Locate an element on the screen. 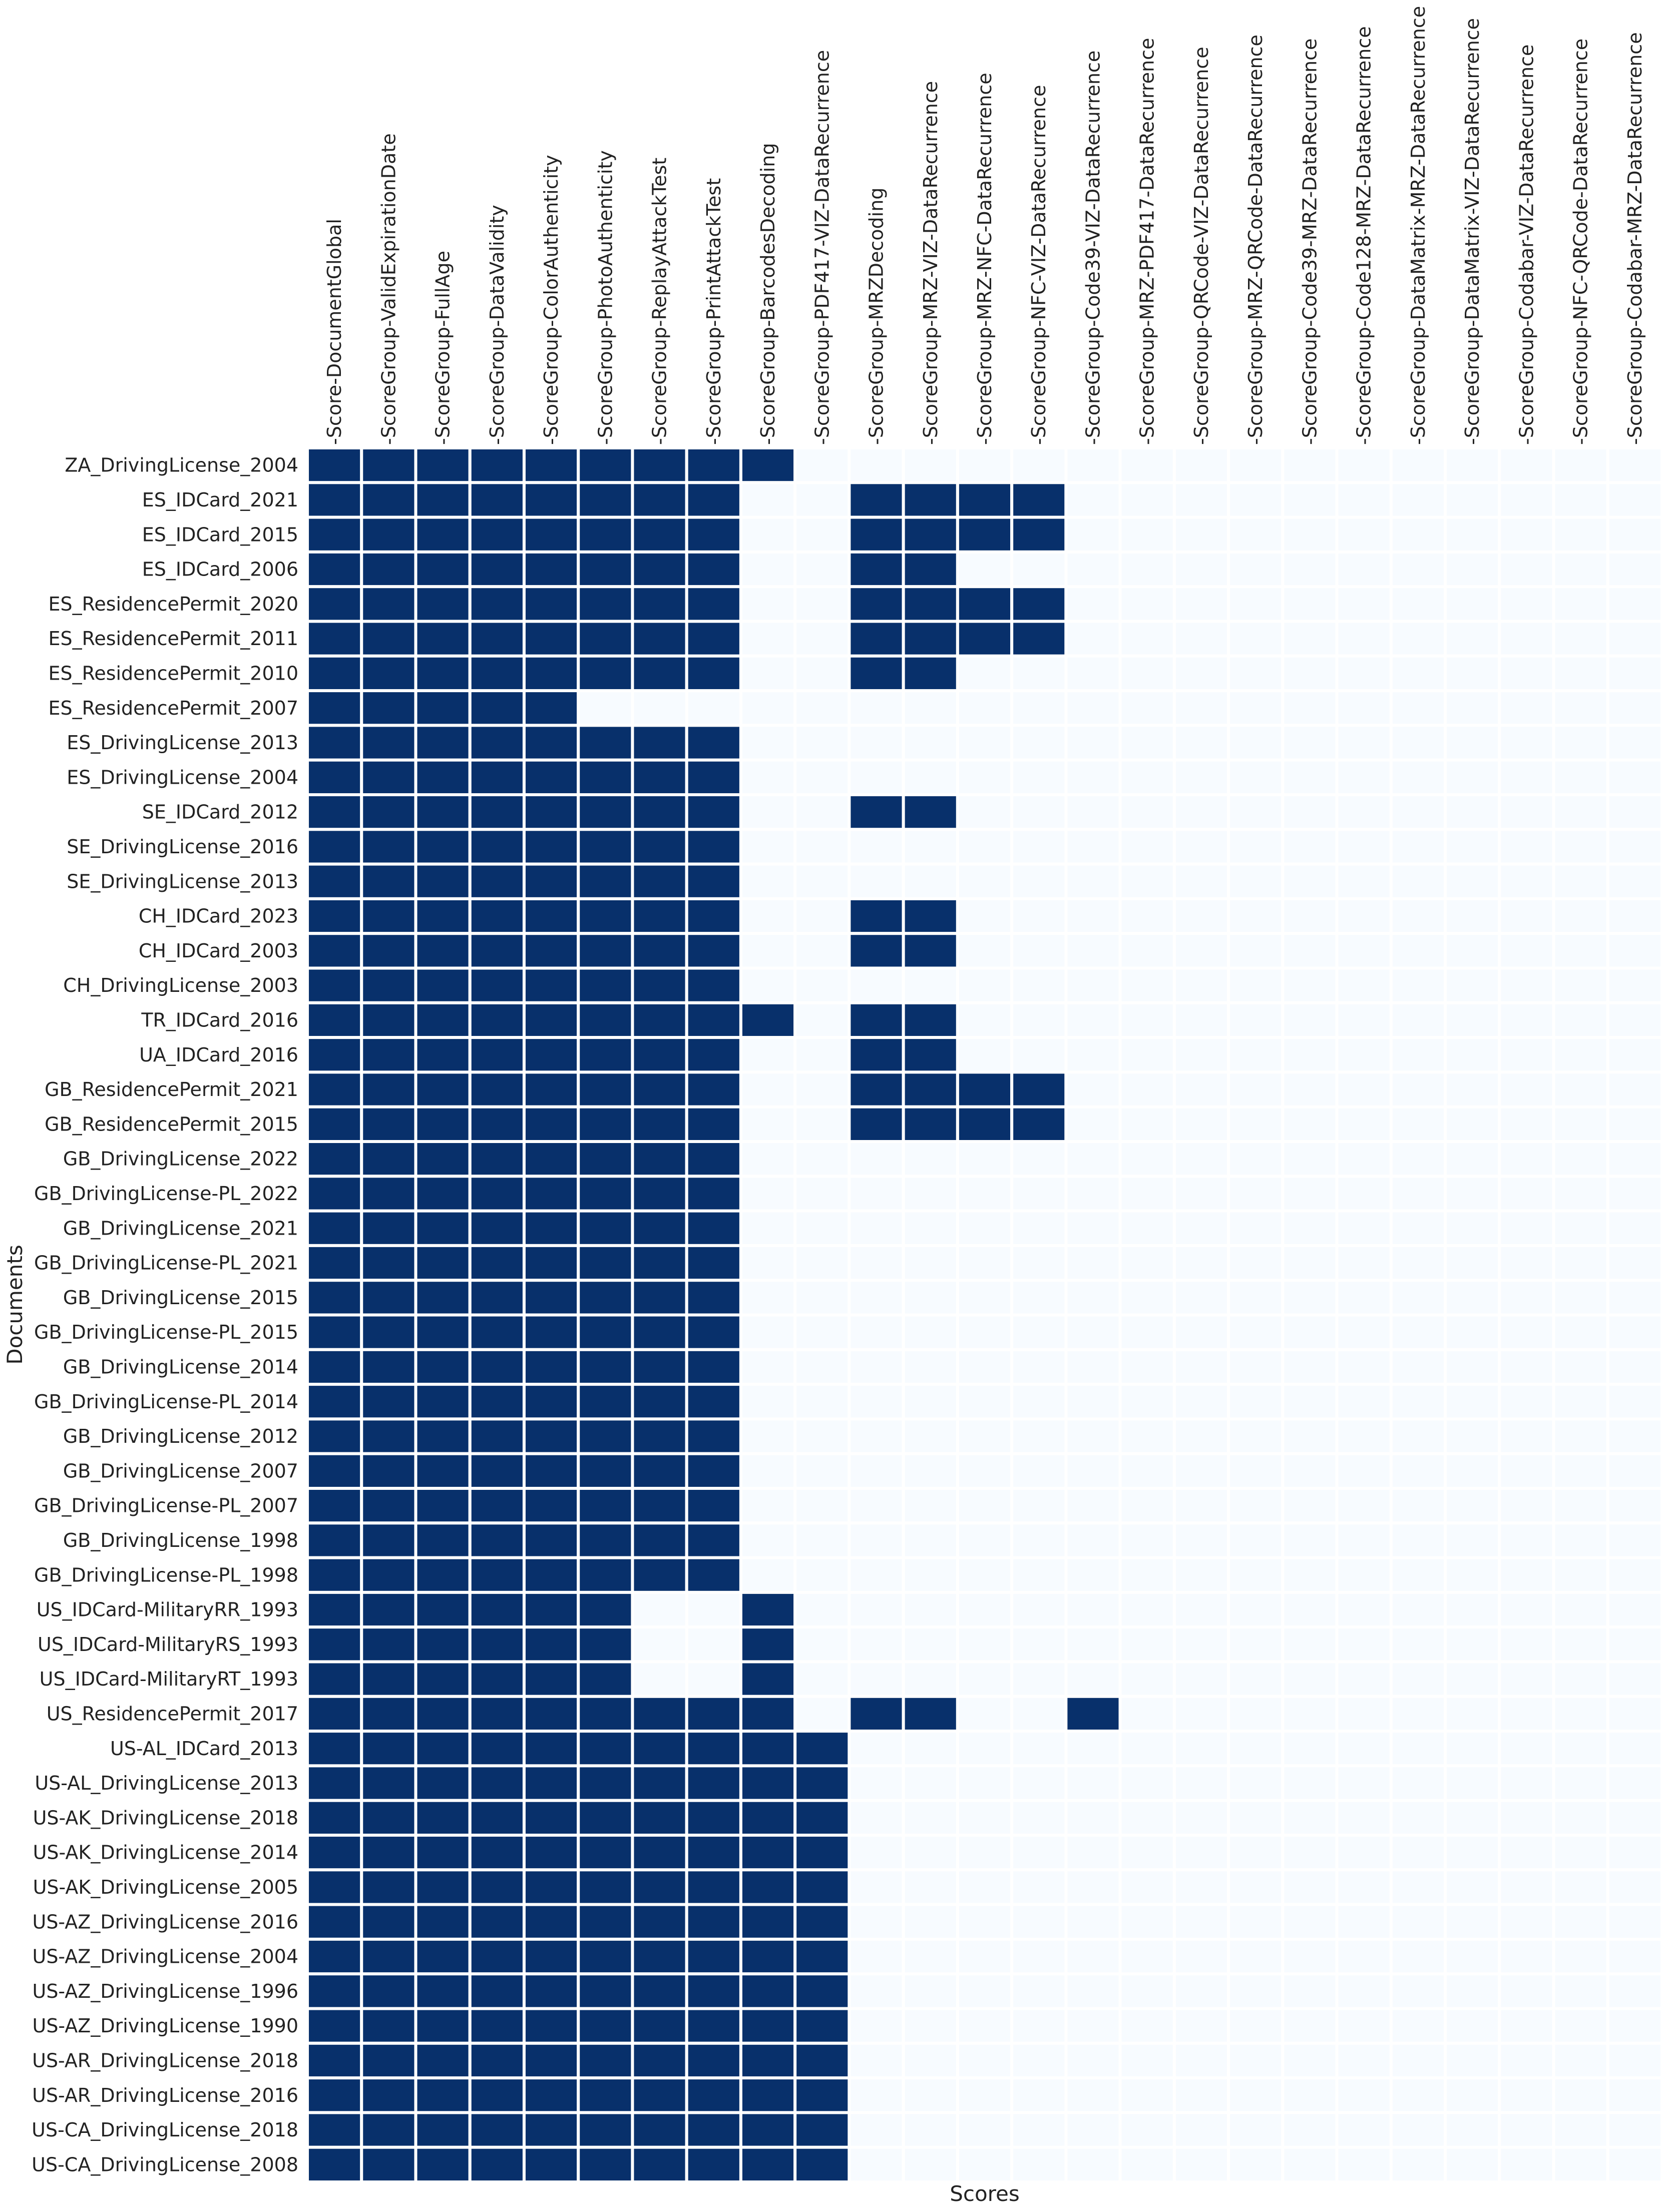 The height and width of the screenshot is (2212, 1667). row-tick-label: ES_ResidencePermit_2010 is located at coordinates (174, 674).